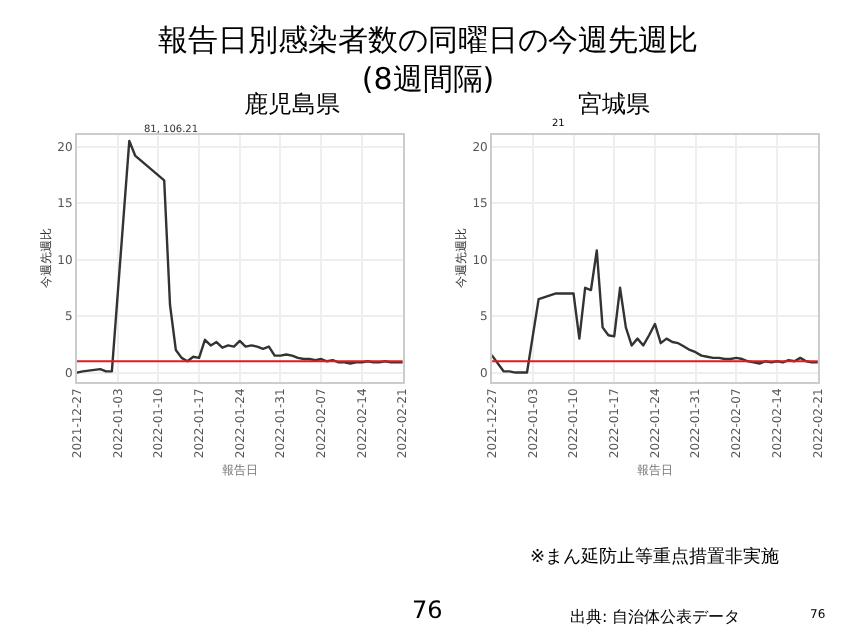 The image size is (854, 640). I want to click on chart-title: 鹿児島県, so click(292, 104).